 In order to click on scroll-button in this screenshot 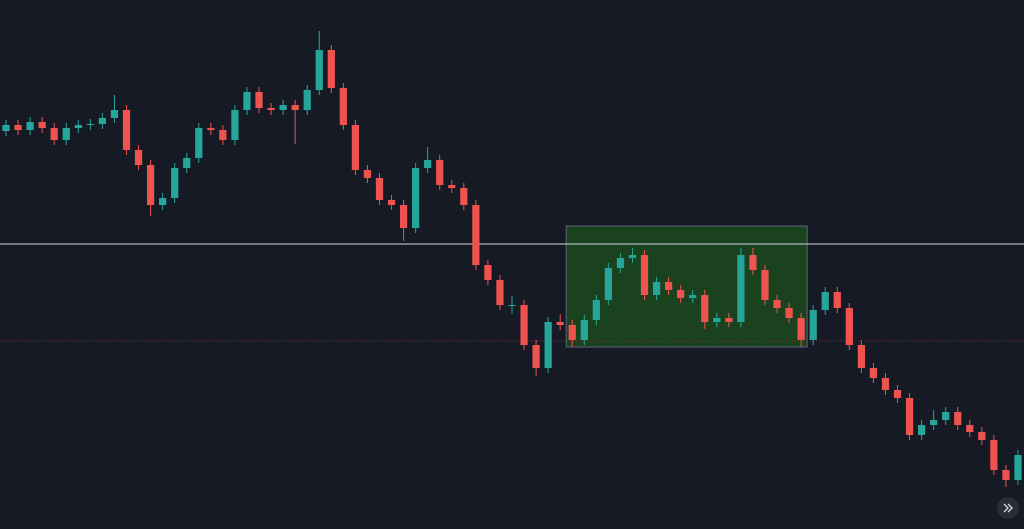, I will do `click(1008, 508)`.